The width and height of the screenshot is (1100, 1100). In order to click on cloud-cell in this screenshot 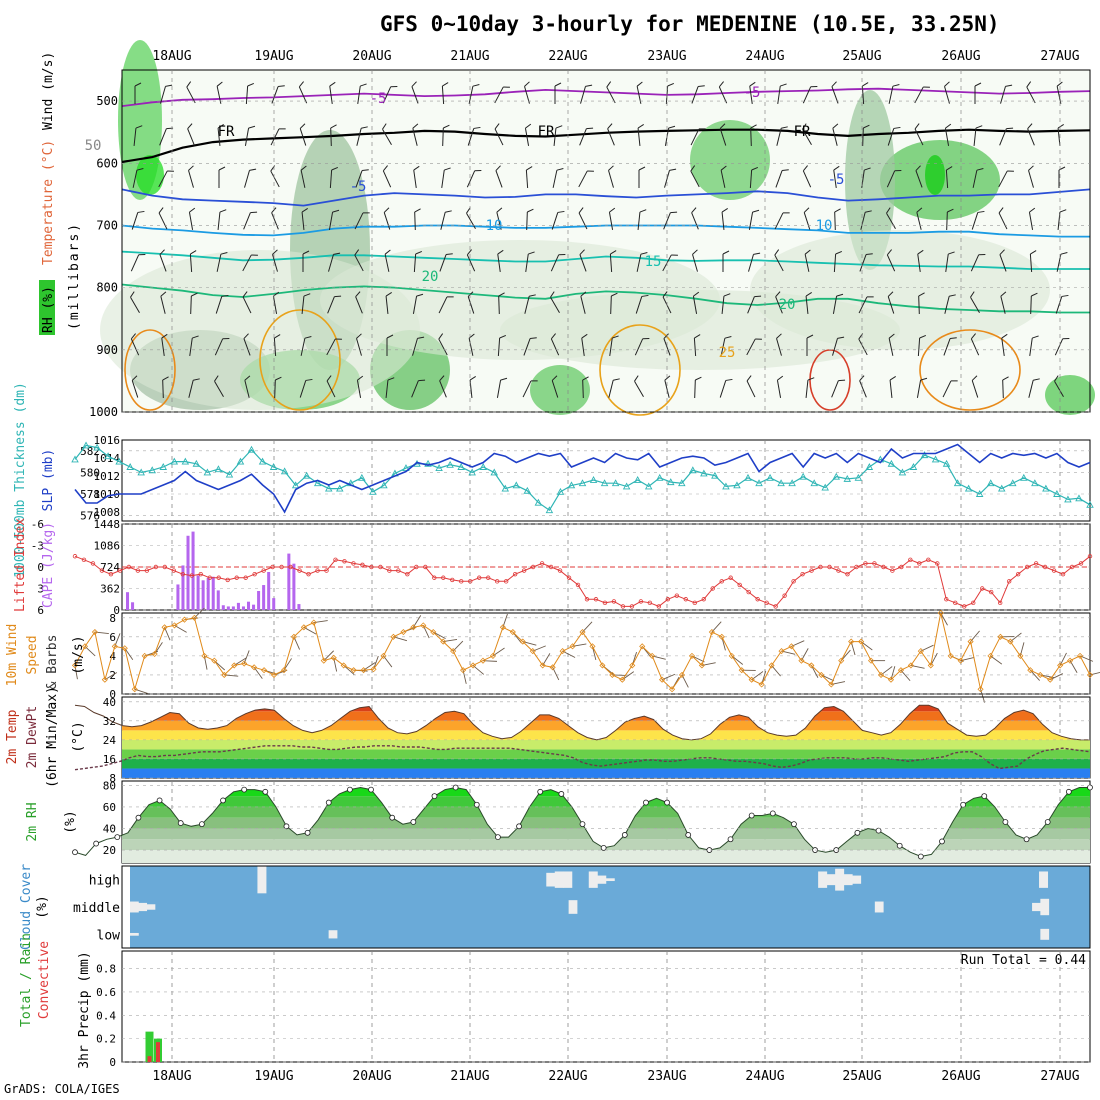, I will do `click(551, 879)`.